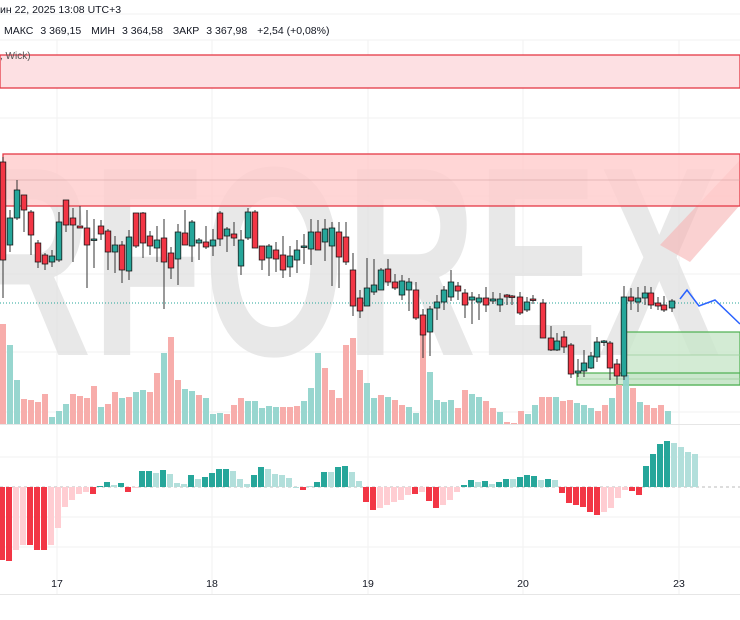 This screenshot has width=740, height=620. What do you see at coordinates (61, 10) in the screenshot?
I see `chart-datetime: ин 22, 2025 13:08 UTC+3` at bounding box center [61, 10].